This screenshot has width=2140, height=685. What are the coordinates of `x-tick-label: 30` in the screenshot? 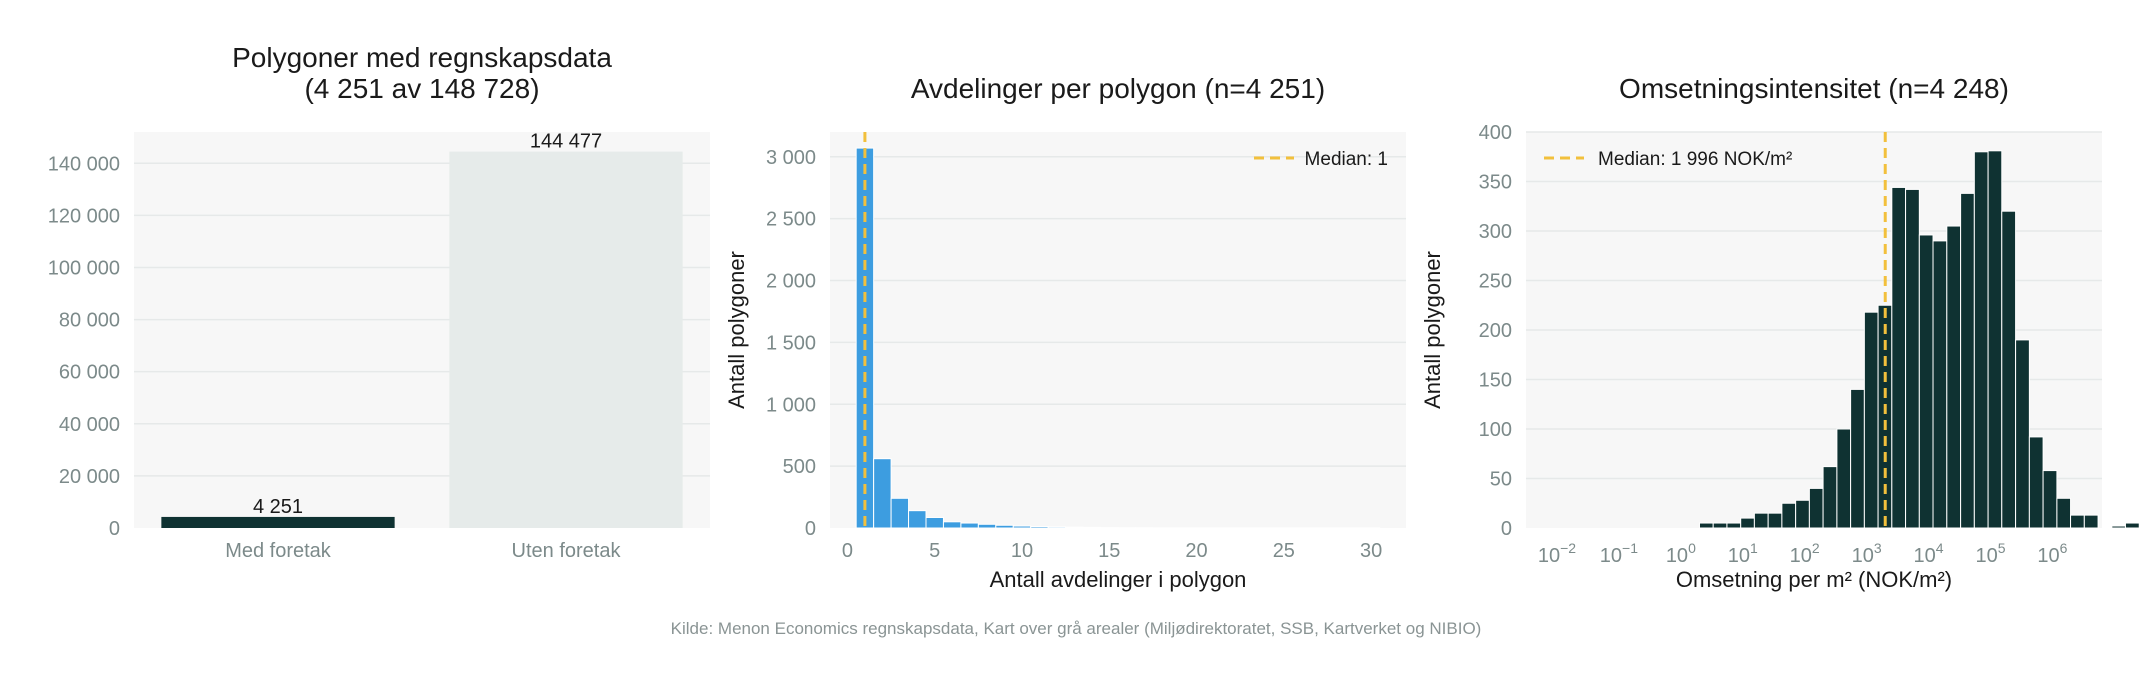 It's located at (1371, 551).